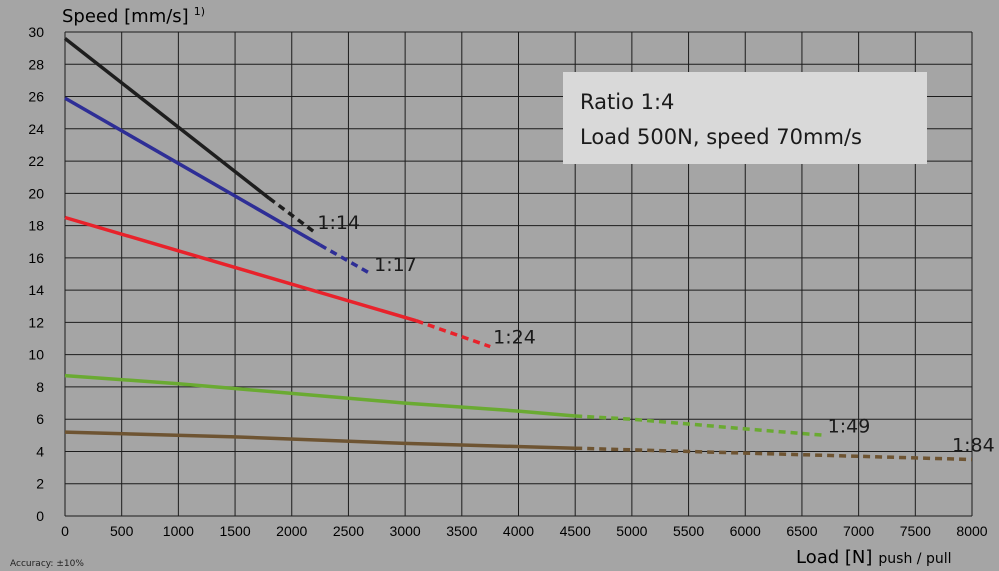 Image resolution: width=999 pixels, height=571 pixels. I want to click on y-tick-label: 26, so click(36, 97).